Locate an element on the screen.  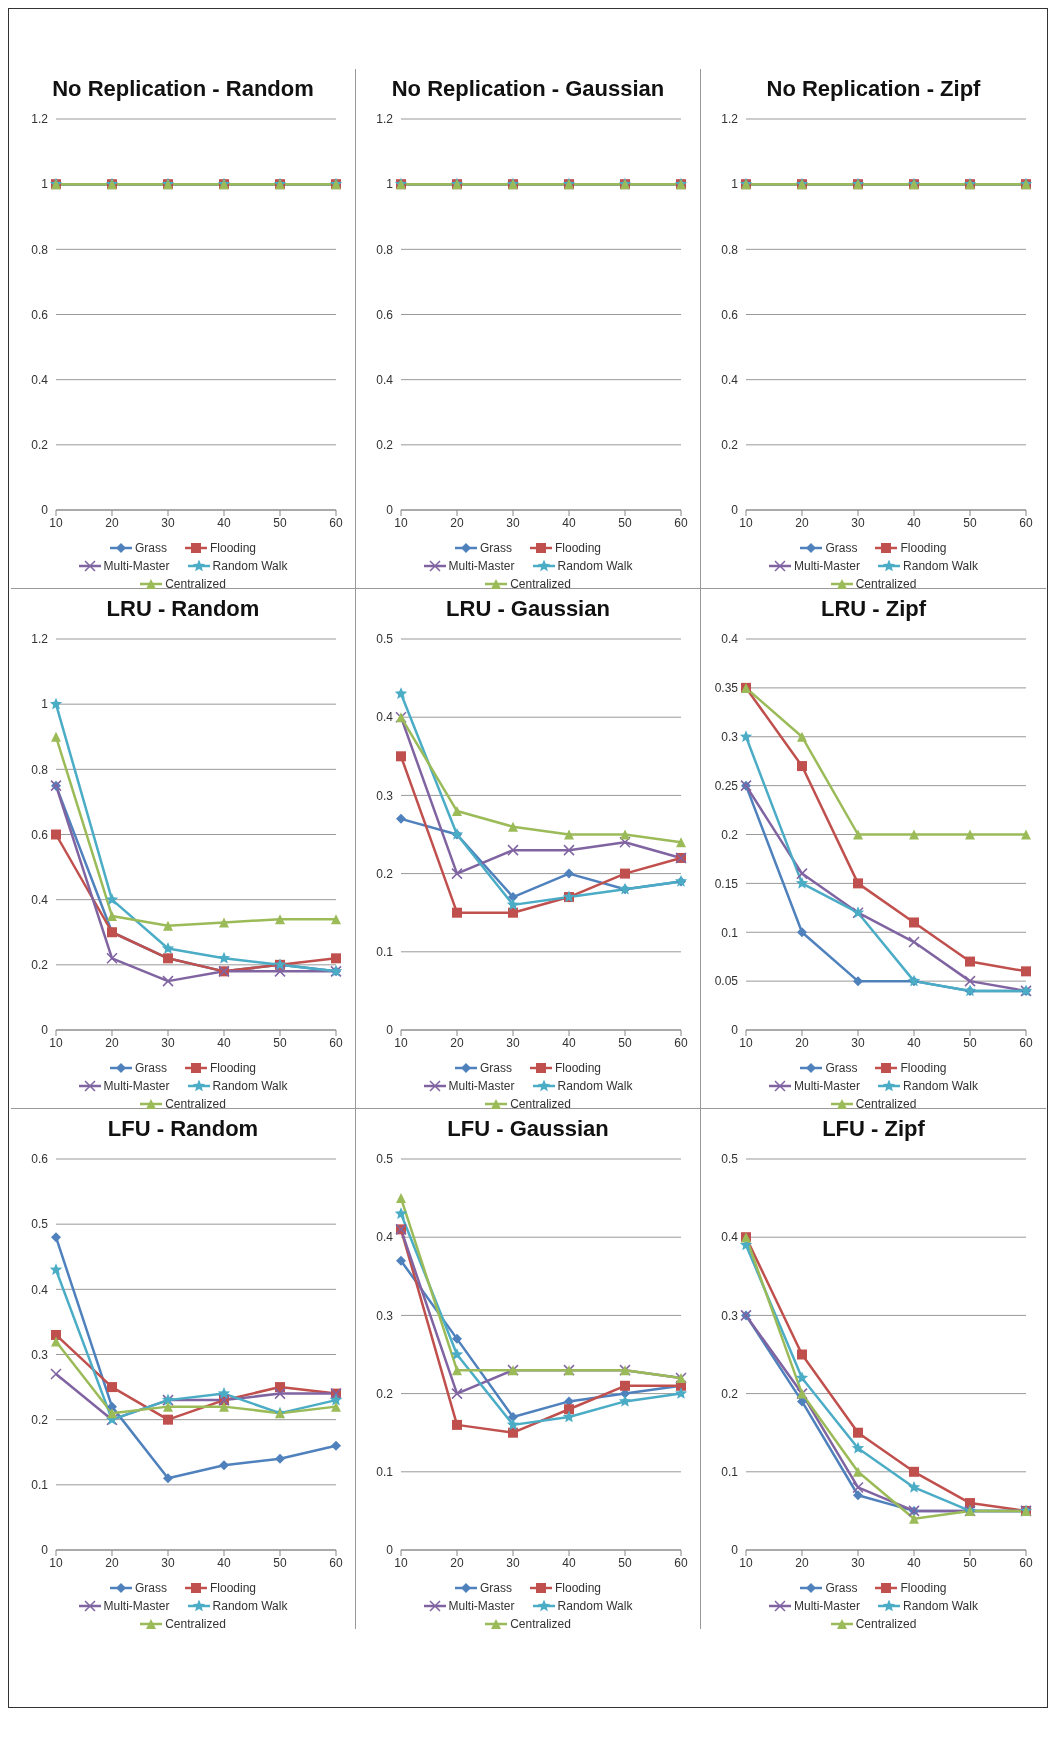
y-tick-label: 0.35 is located at coordinates (726, 688).